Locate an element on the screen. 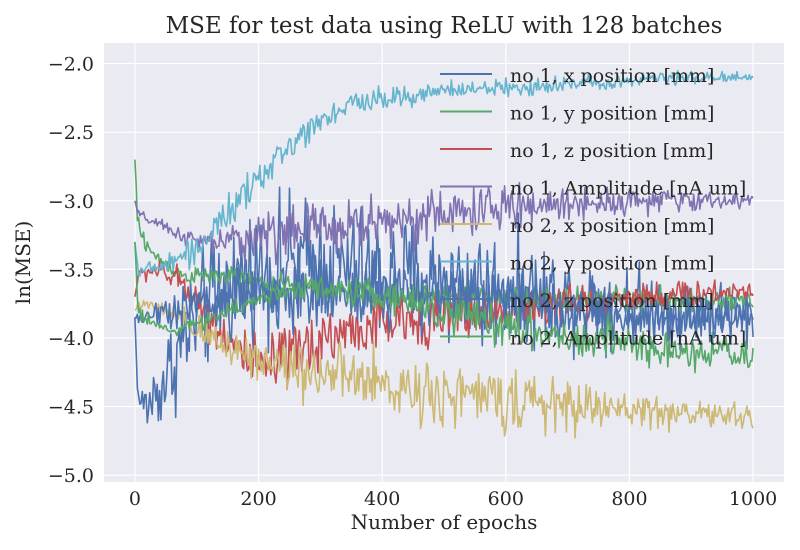 This screenshot has height=550, width=800. y-tick-label: −2.5 is located at coordinates (71, 133).